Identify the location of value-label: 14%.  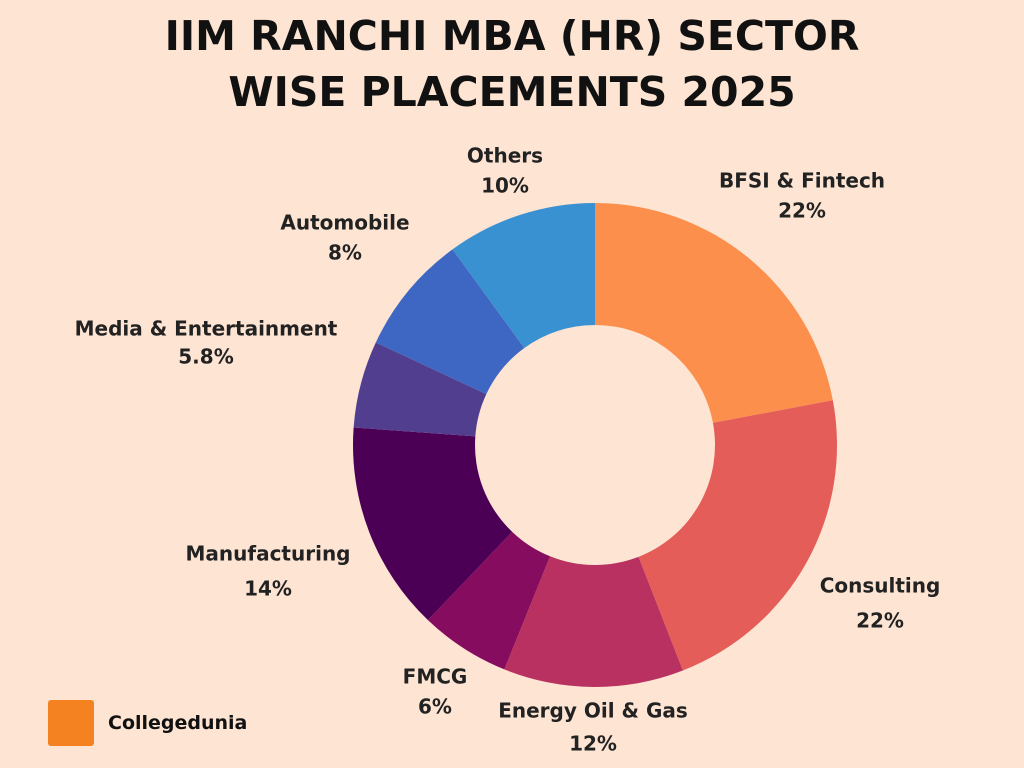
(268, 589).